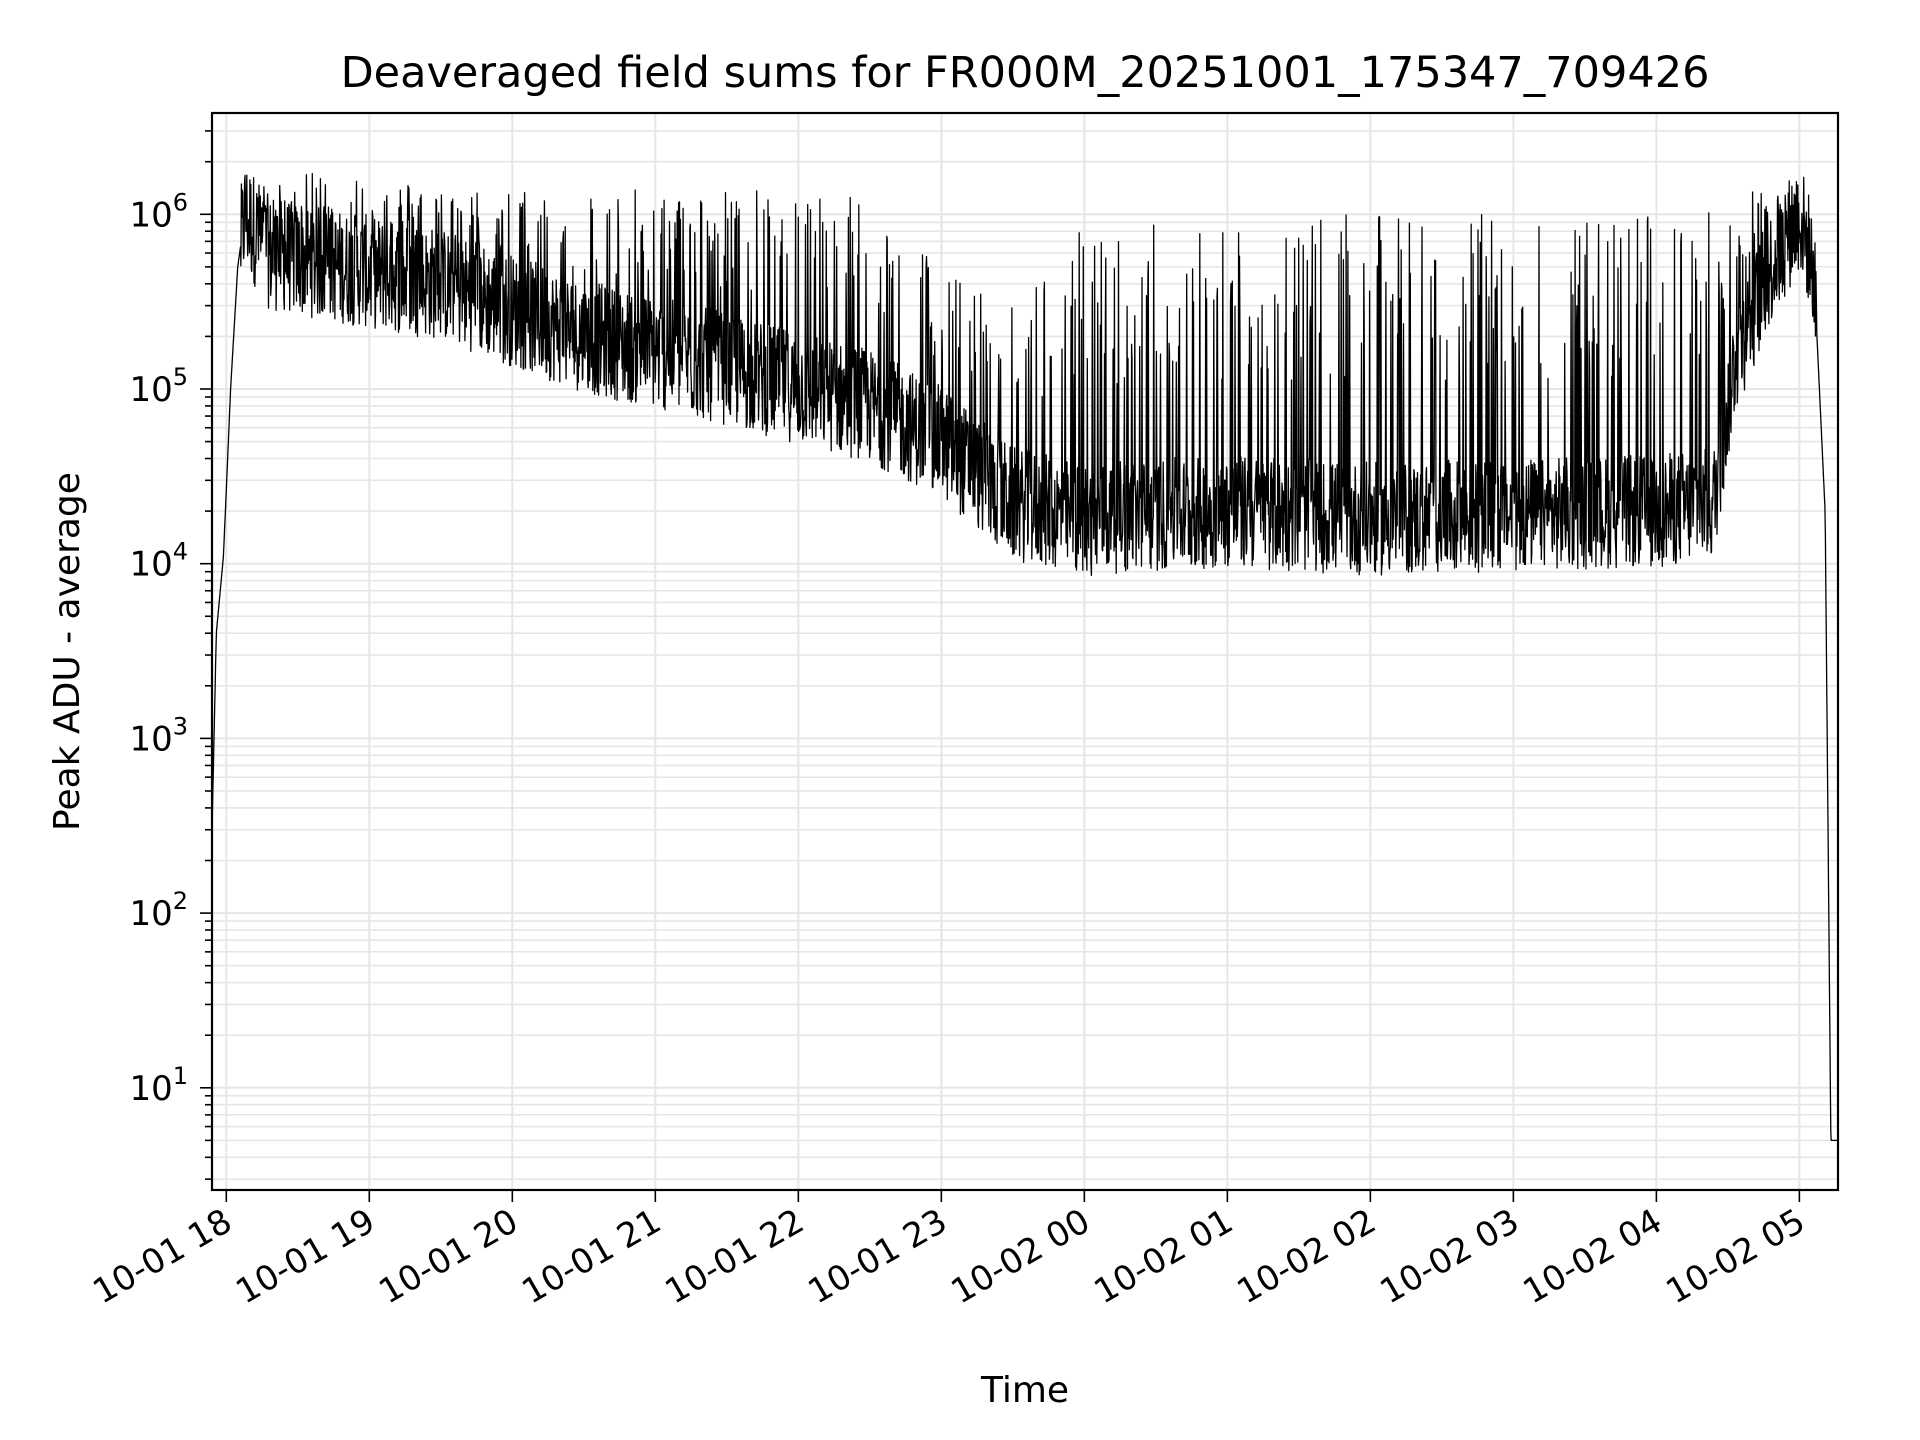 This screenshot has width=1920, height=1440. Describe the element at coordinates (158, 211) in the screenshot. I see `y-tick-label: 10⁶` at that location.